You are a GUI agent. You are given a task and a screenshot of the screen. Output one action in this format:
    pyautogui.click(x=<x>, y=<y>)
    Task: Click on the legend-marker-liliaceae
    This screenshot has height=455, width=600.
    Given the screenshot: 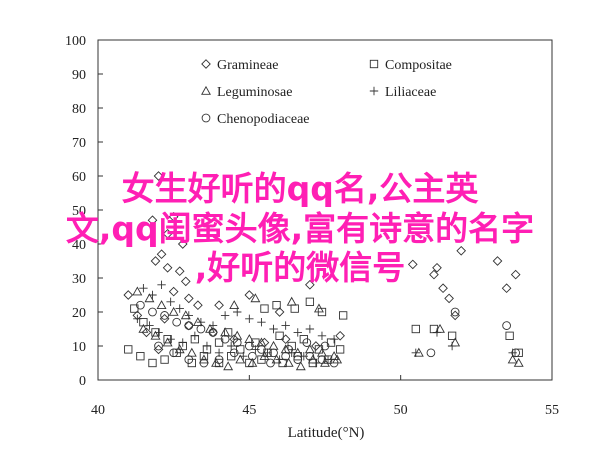 What is the action you would take?
    pyautogui.click(x=374, y=91)
    